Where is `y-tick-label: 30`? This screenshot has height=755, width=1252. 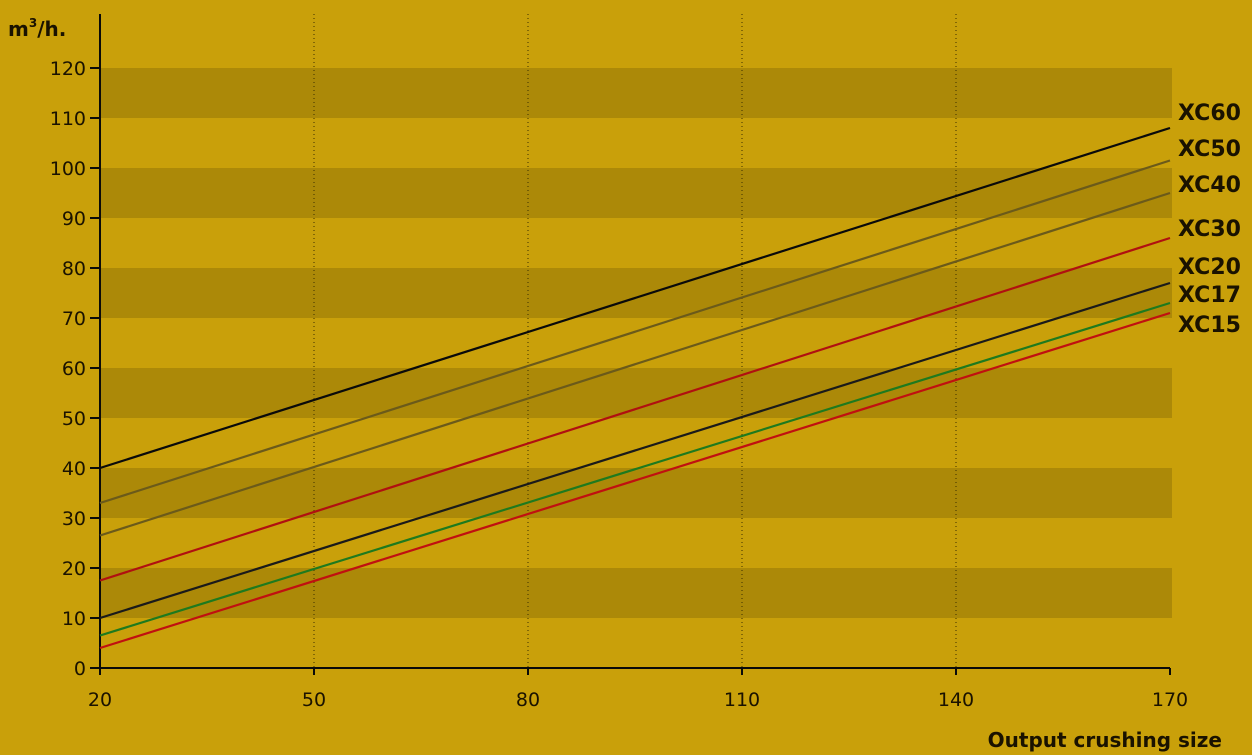
y-tick-label: 30 is located at coordinates (74, 519).